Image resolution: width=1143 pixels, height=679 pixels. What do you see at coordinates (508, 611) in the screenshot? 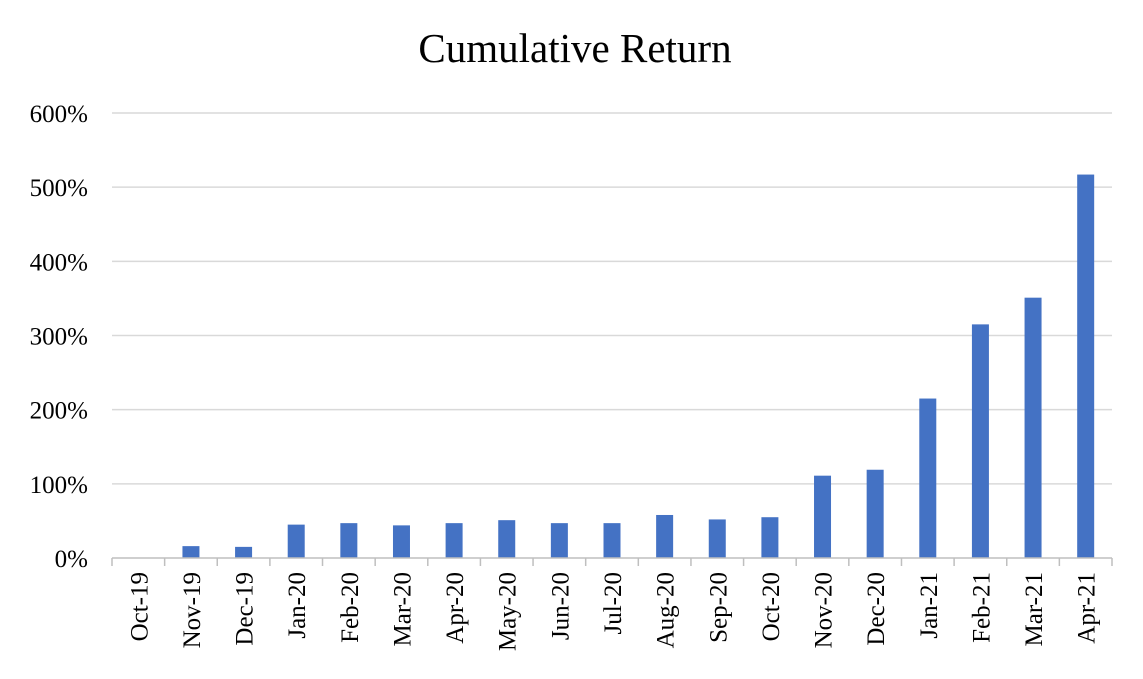
I see `x-tick-label: May-20` at bounding box center [508, 611].